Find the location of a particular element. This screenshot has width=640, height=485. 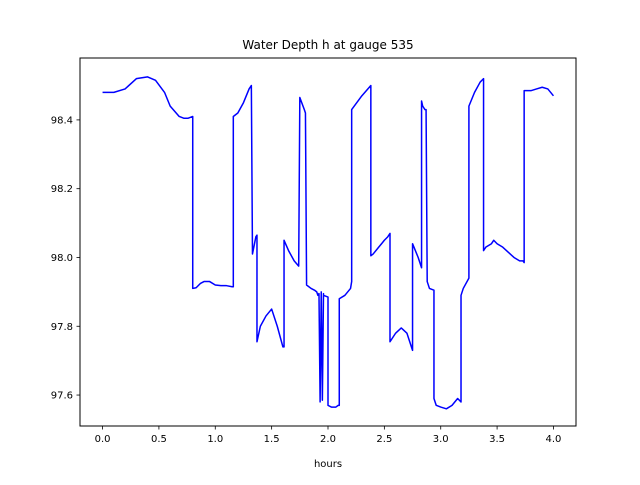

x-tick-label: 0.0 is located at coordinates (103, 439).